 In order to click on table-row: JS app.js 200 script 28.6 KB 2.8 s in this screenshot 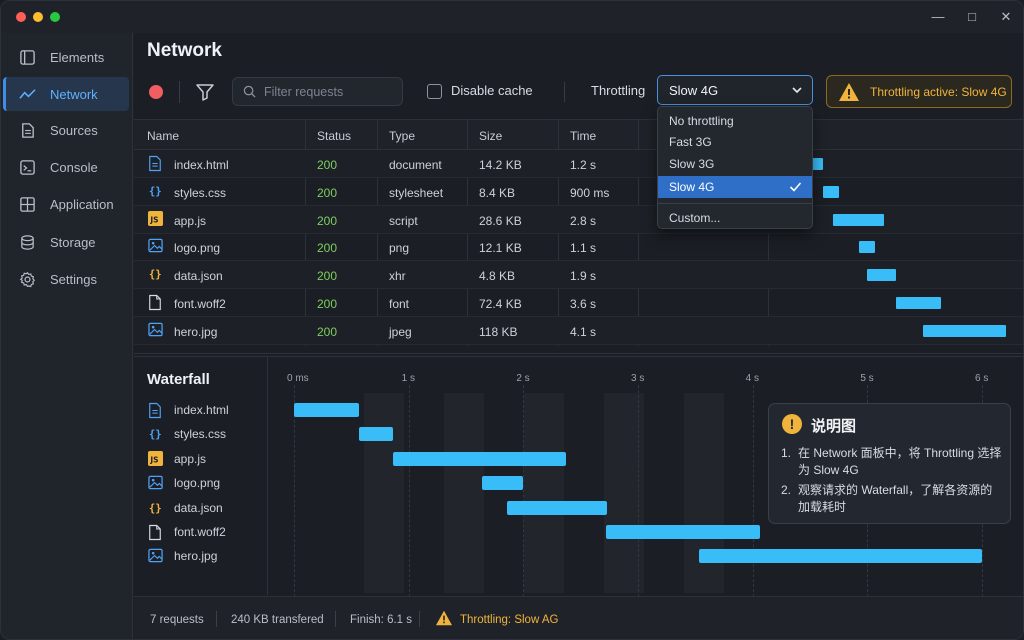, I will do `click(578, 219)`.